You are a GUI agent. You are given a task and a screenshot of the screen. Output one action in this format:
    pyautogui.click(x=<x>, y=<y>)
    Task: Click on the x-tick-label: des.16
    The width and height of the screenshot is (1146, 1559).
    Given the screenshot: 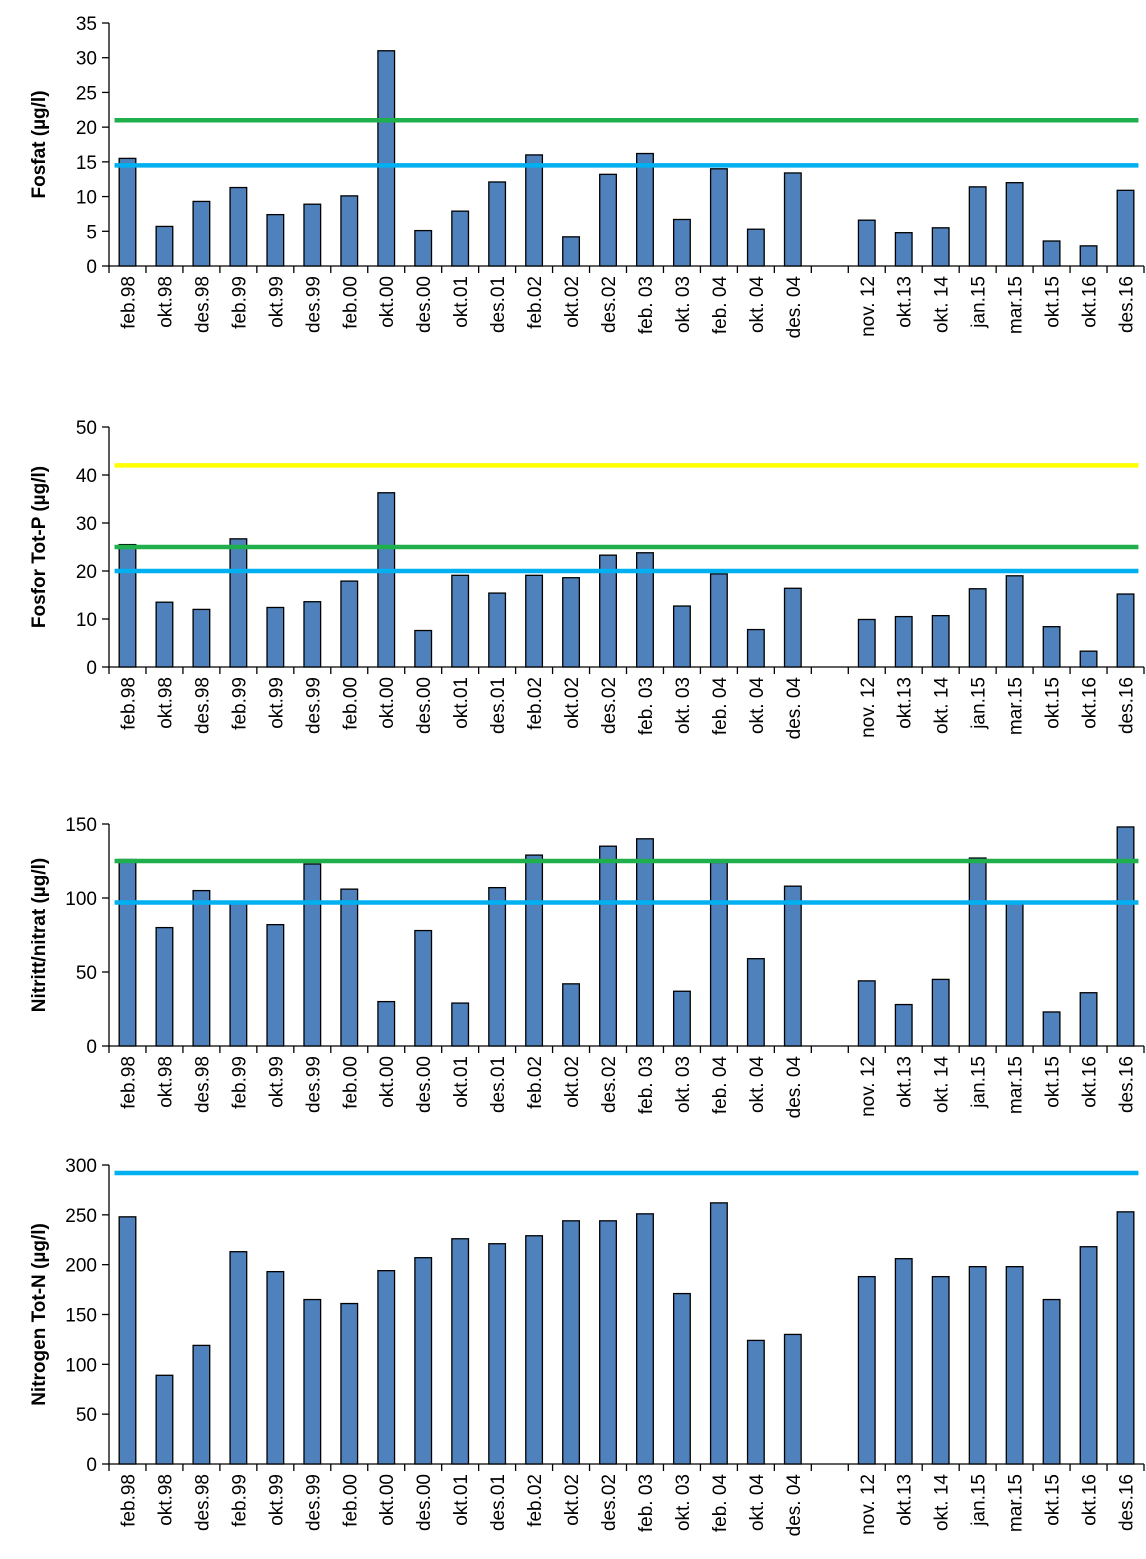 What is the action you would take?
    pyautogui.click(x=1127, y=705)
    